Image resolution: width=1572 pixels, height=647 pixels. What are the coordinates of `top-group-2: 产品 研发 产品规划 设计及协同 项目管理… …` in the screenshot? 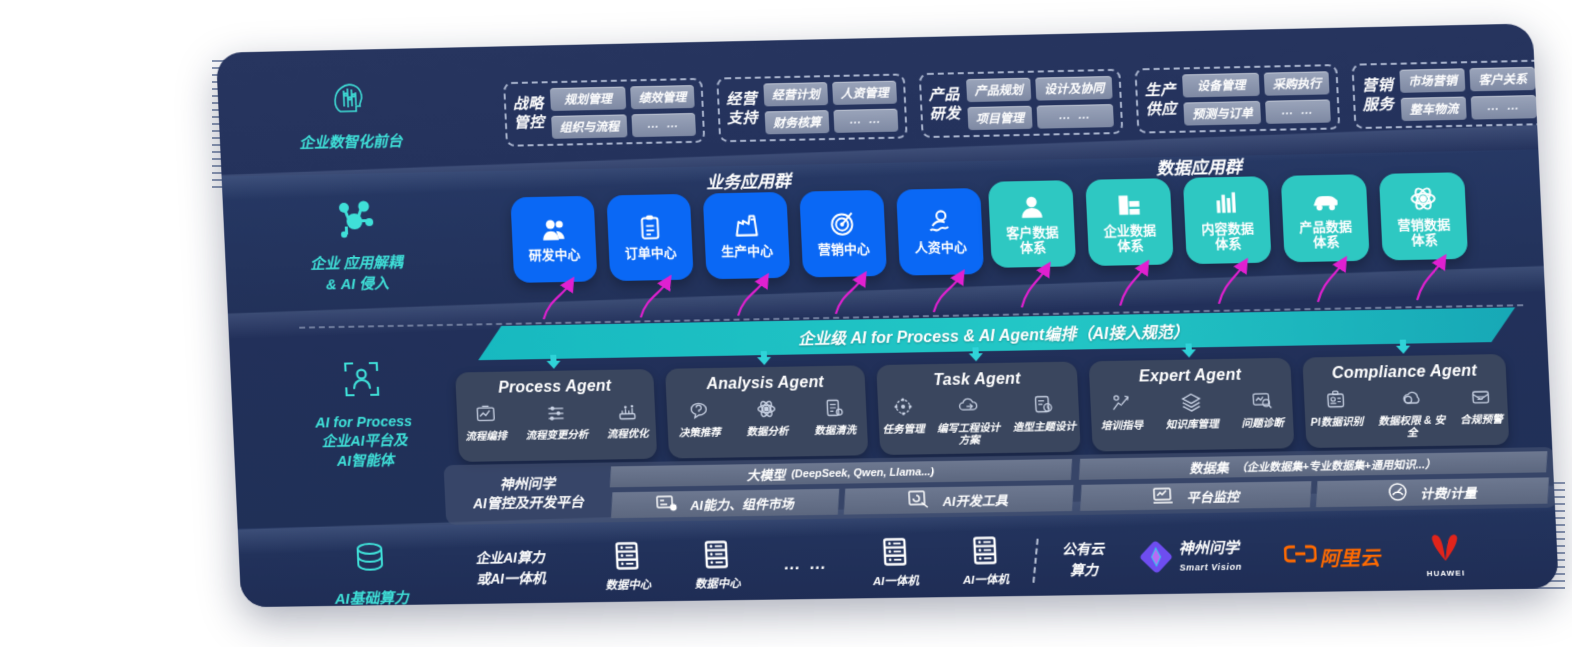 It's located at (1021, 103).